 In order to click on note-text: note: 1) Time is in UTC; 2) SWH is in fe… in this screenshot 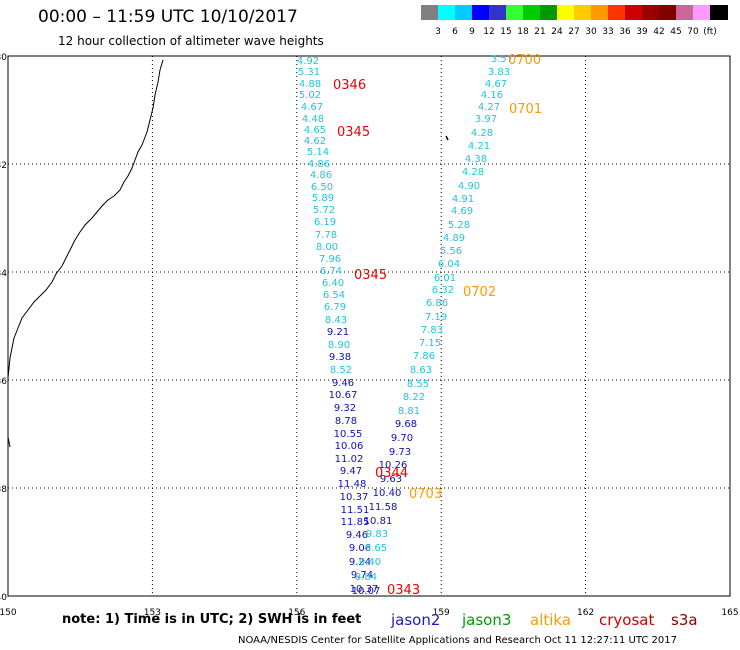, I will do `click(212, 619)`.